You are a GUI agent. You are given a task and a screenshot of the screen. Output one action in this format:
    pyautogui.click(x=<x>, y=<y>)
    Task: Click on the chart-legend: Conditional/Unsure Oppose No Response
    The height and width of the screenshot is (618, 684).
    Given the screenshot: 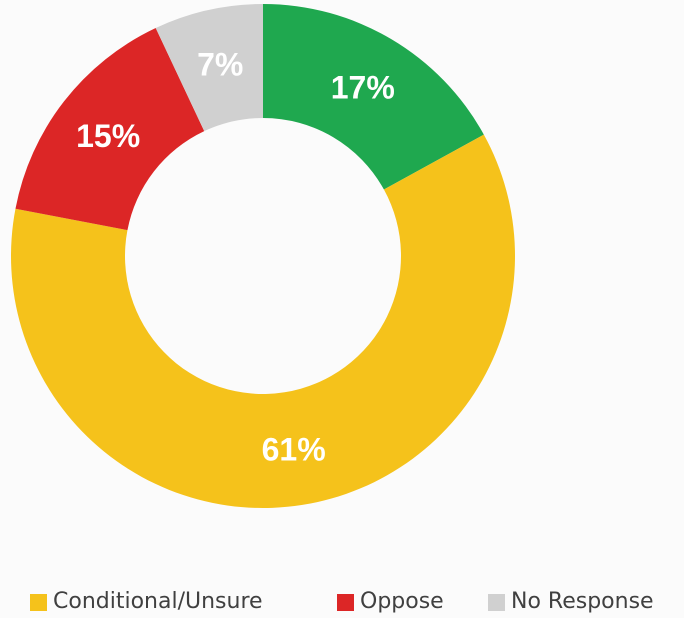 What is the action you would take?
    pyautogui.click(x=342, y=601)
    